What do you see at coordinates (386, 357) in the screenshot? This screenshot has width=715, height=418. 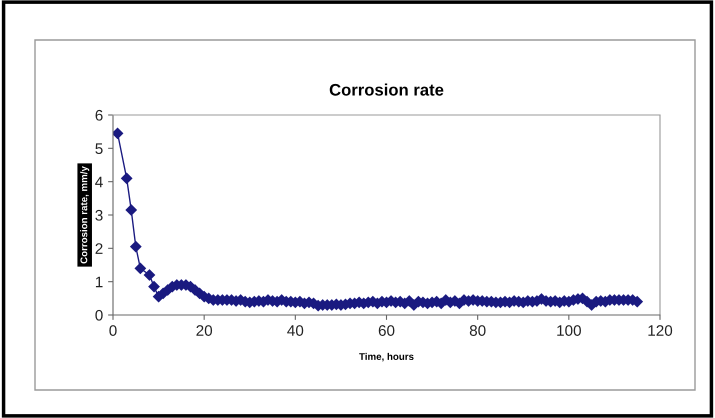 I see `x-axis-title: Time, hours` at bounding box center [386, 357].